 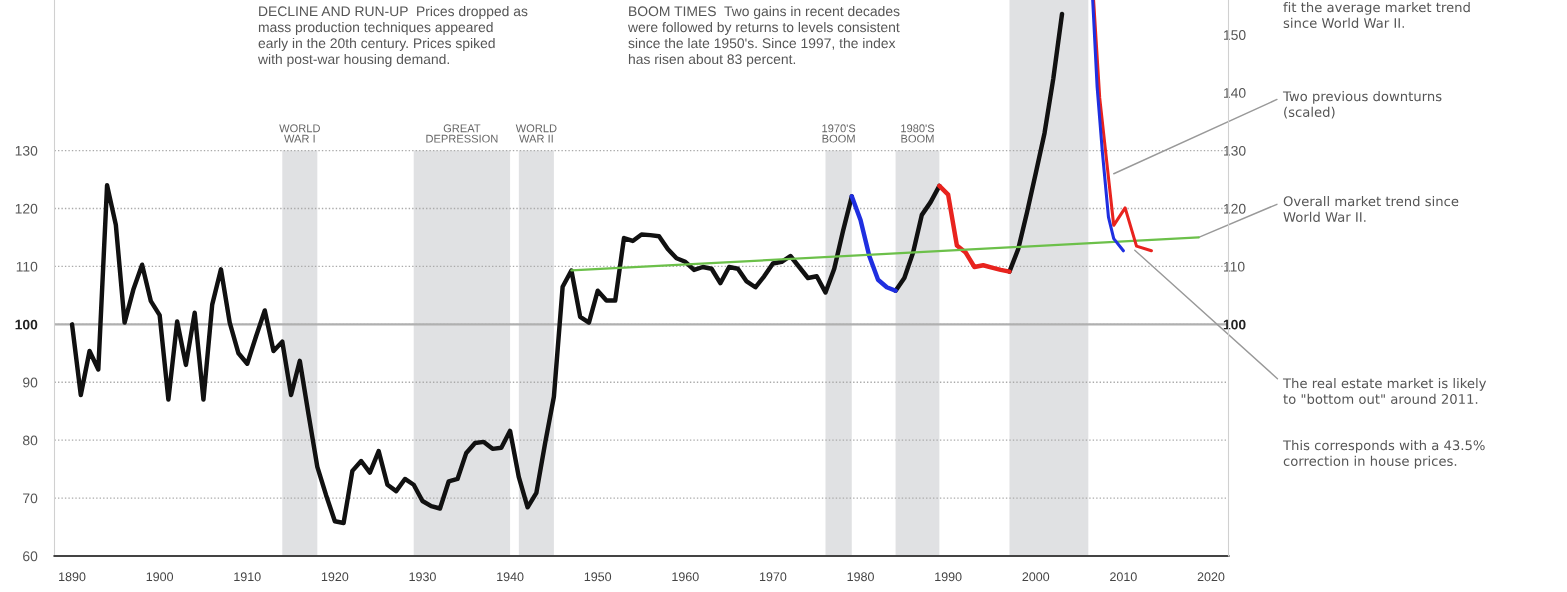 What do you see at coordinates (948, 577) in the screenshot?
I see `x-tick-label: 1990` at bounding box center [948, 577].